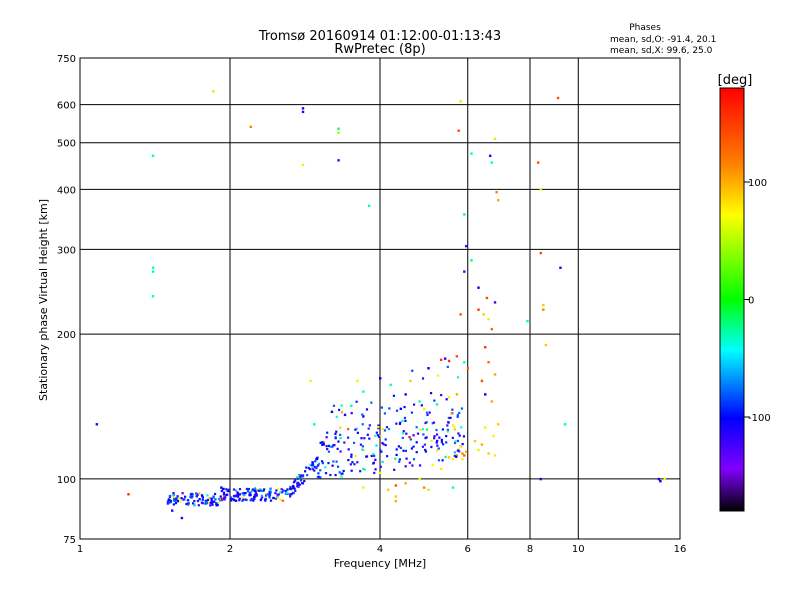  Describe the element at coordinates (530, 549) in the screenshot. I see `x-tick-label: 8` at that location.